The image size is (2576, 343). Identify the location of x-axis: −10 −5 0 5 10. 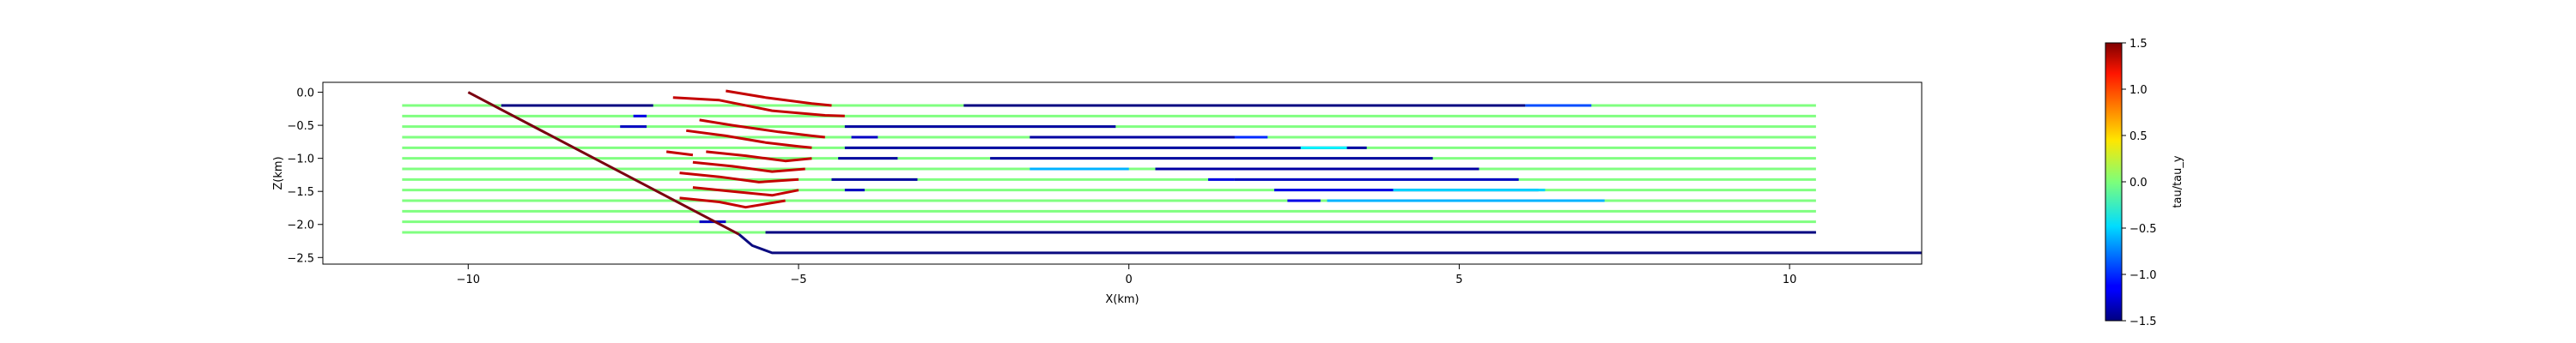
(1127, 275).